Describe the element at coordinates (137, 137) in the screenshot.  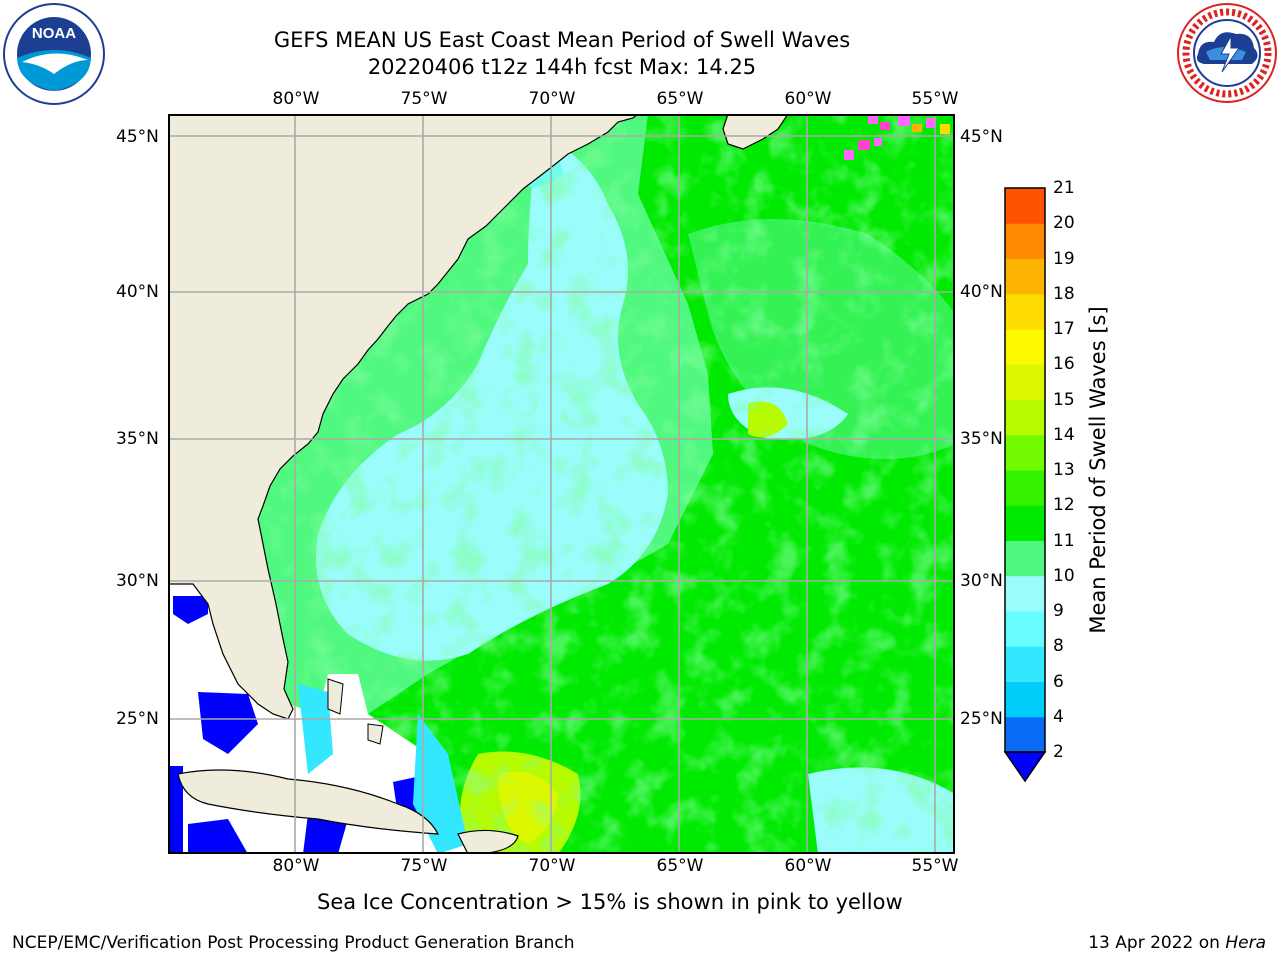
I see `lat-label-left: 45°N` at that location.